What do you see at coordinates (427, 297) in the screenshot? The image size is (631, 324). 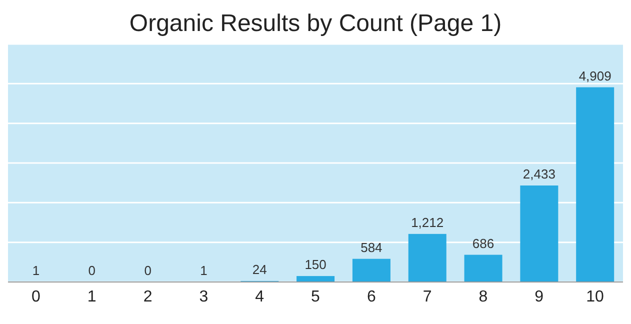 I see `x-tick-label: 7` at bounding box center [427, 297].